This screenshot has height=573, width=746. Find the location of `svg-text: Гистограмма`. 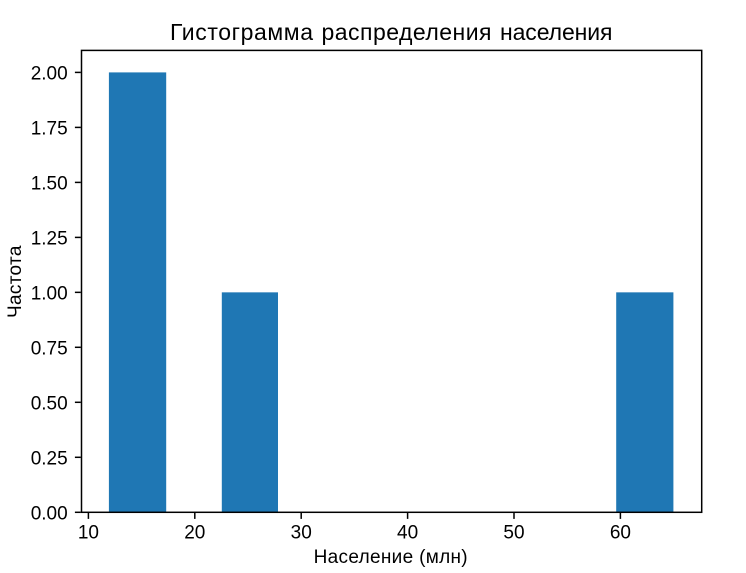

svg-text: Гистограмма is located at coordinates (241, 32).